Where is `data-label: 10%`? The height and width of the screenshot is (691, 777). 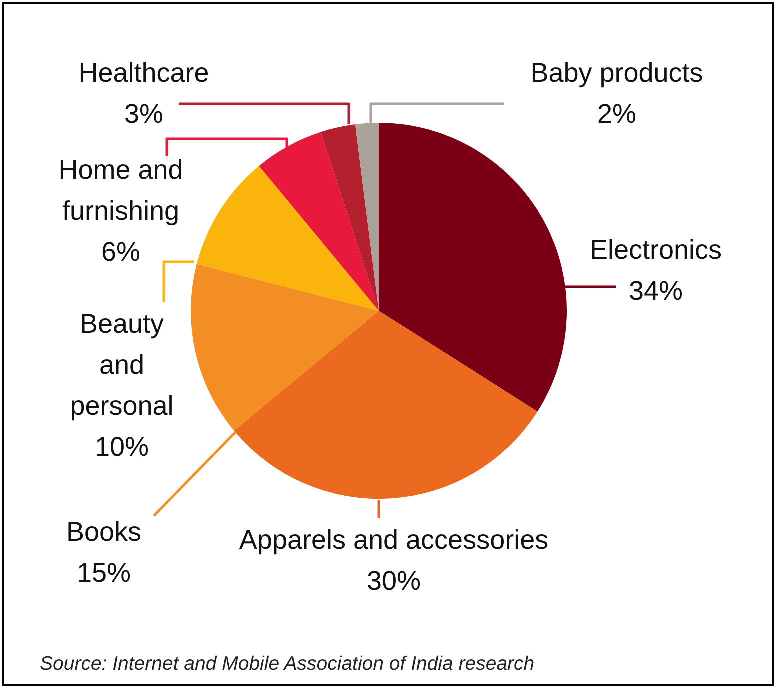 data-label: 10% is located at coordinates (122, 447).